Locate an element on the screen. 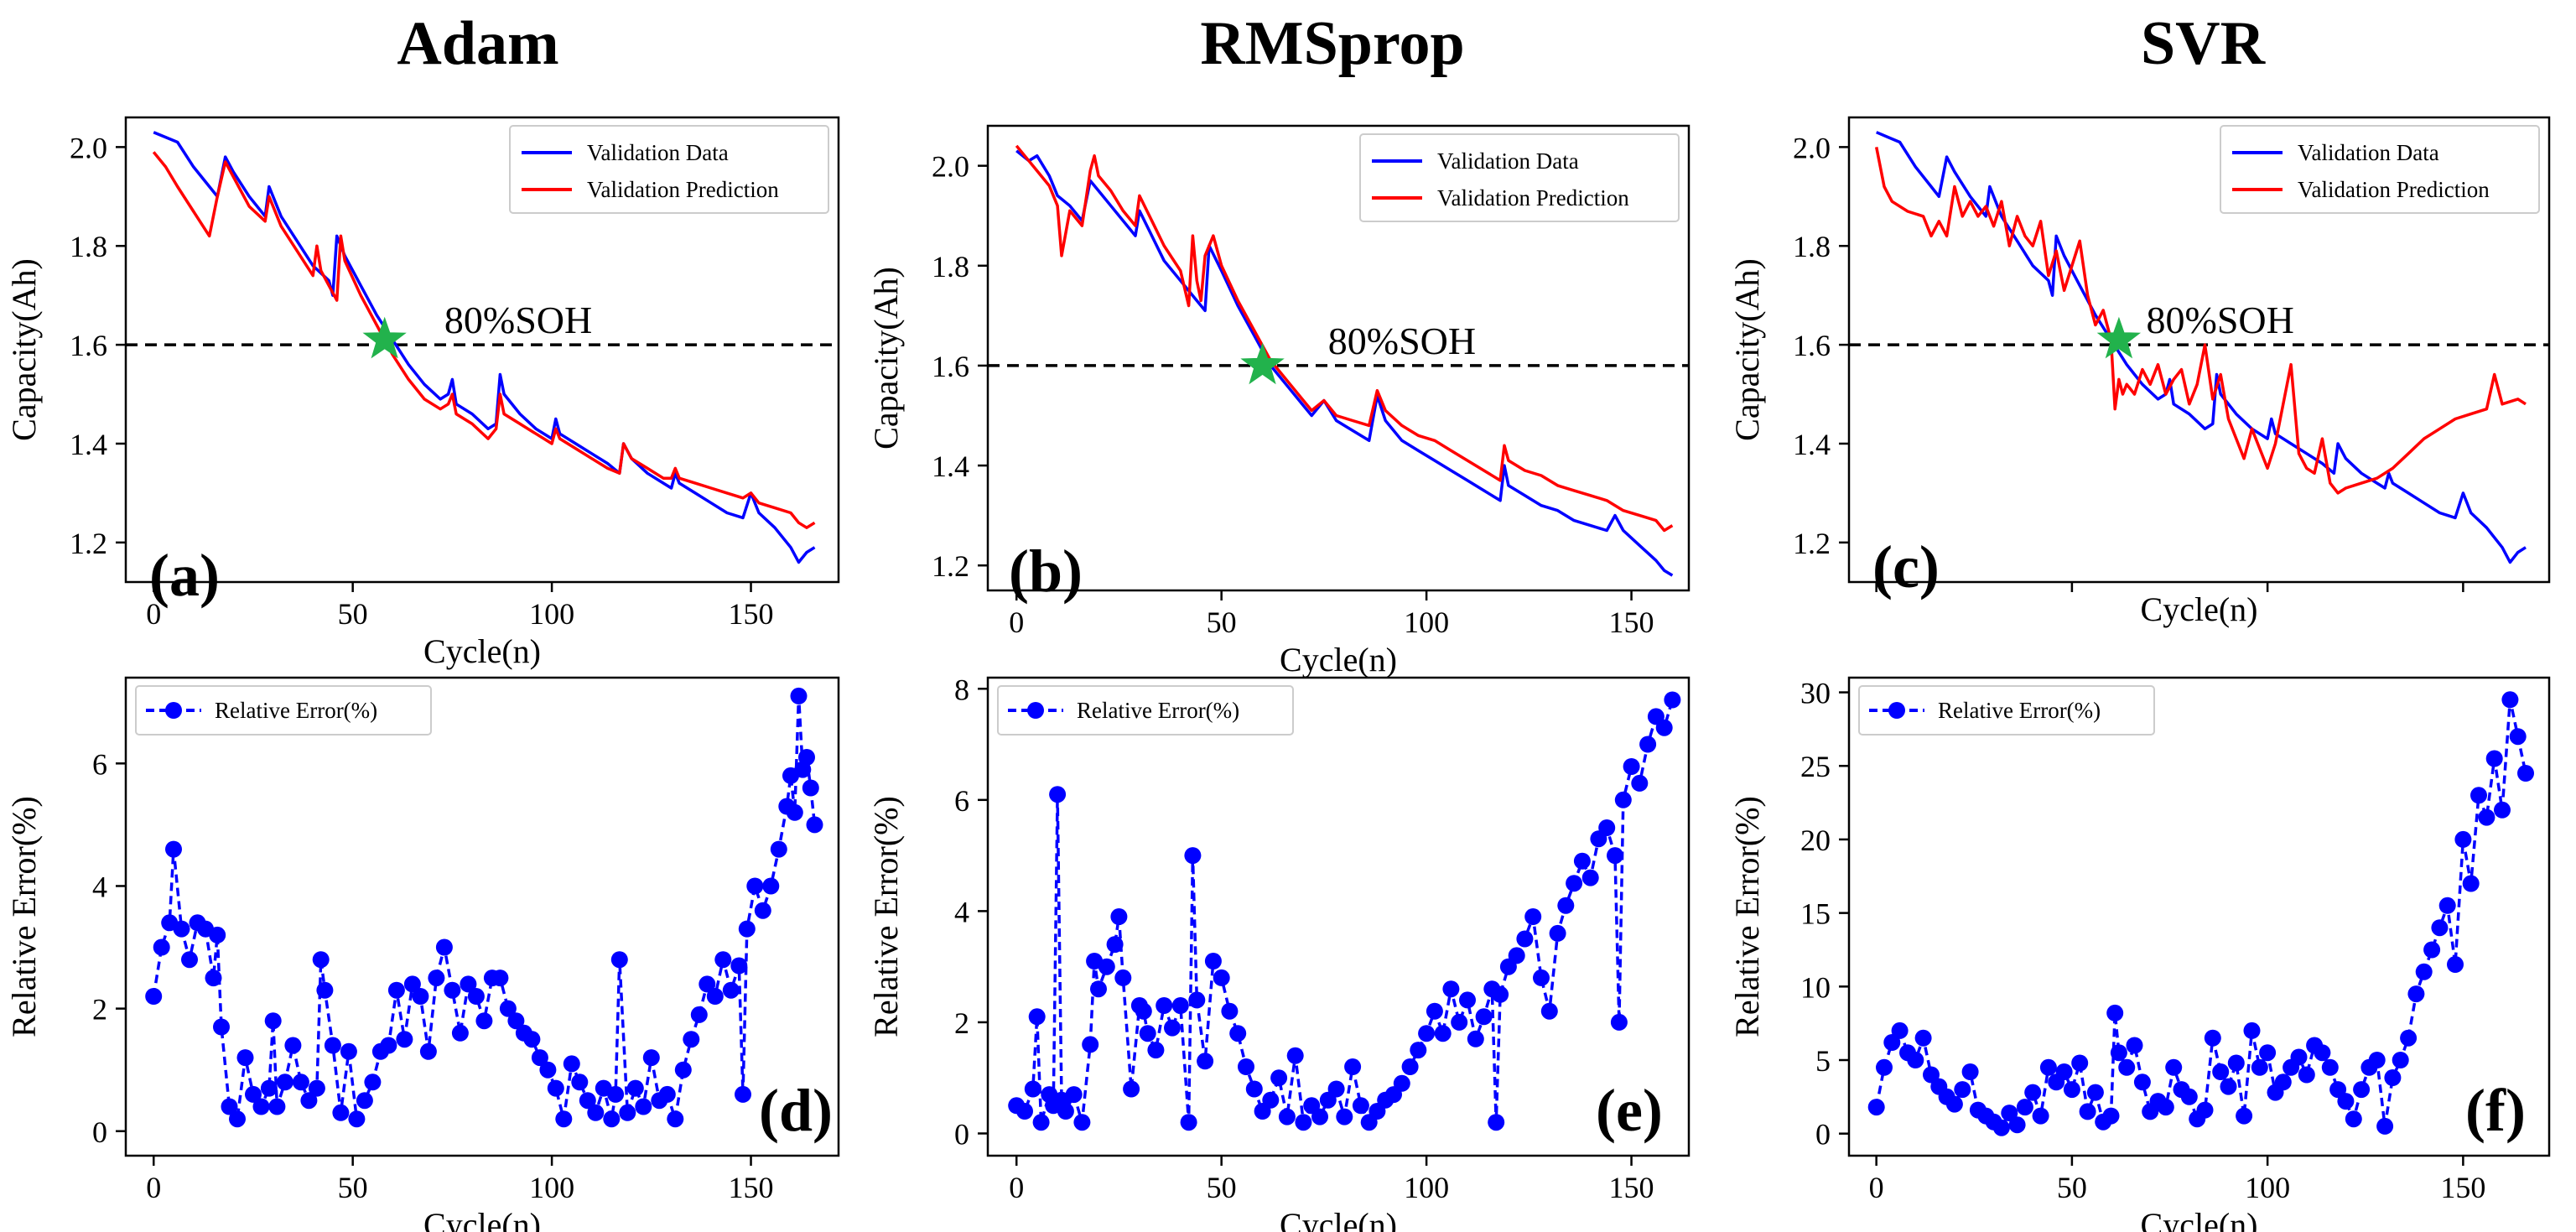  relative-error-line is located at coordinates (2200, 914).